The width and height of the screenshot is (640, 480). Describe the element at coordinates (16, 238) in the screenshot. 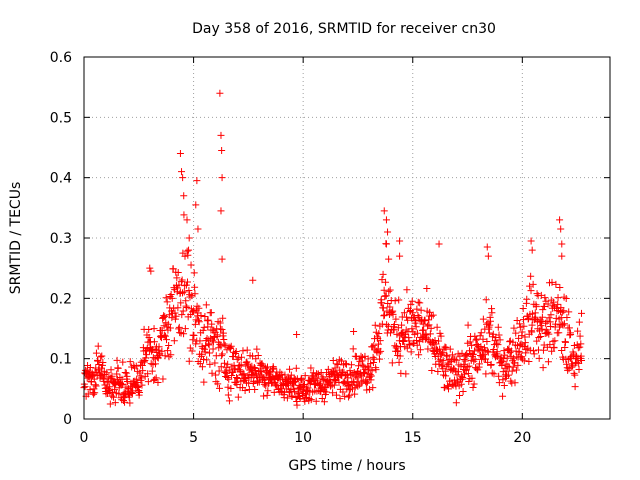

I see `y-axis-label: SRMTID / TECUs` at that location.